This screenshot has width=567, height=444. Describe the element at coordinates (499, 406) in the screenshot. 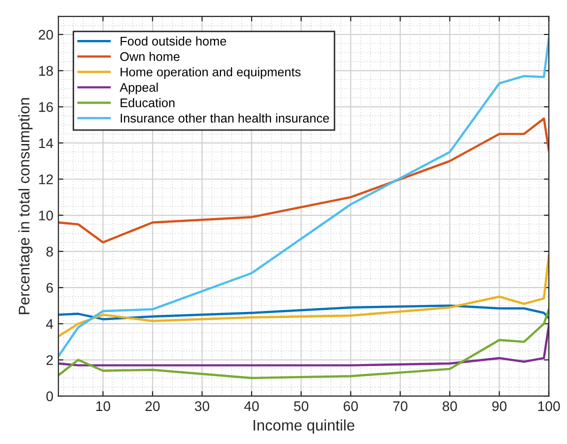

I see `x-tick-label: 90` at that location.